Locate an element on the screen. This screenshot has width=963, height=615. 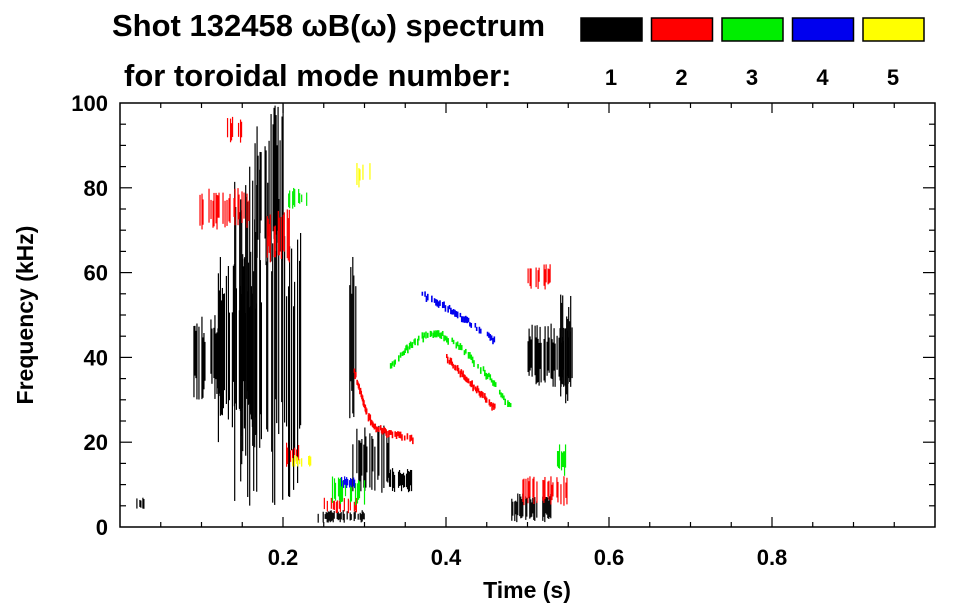
chart-title: Shot 132458 ωB(ω) spectrum is located at coordinates (328, 25).